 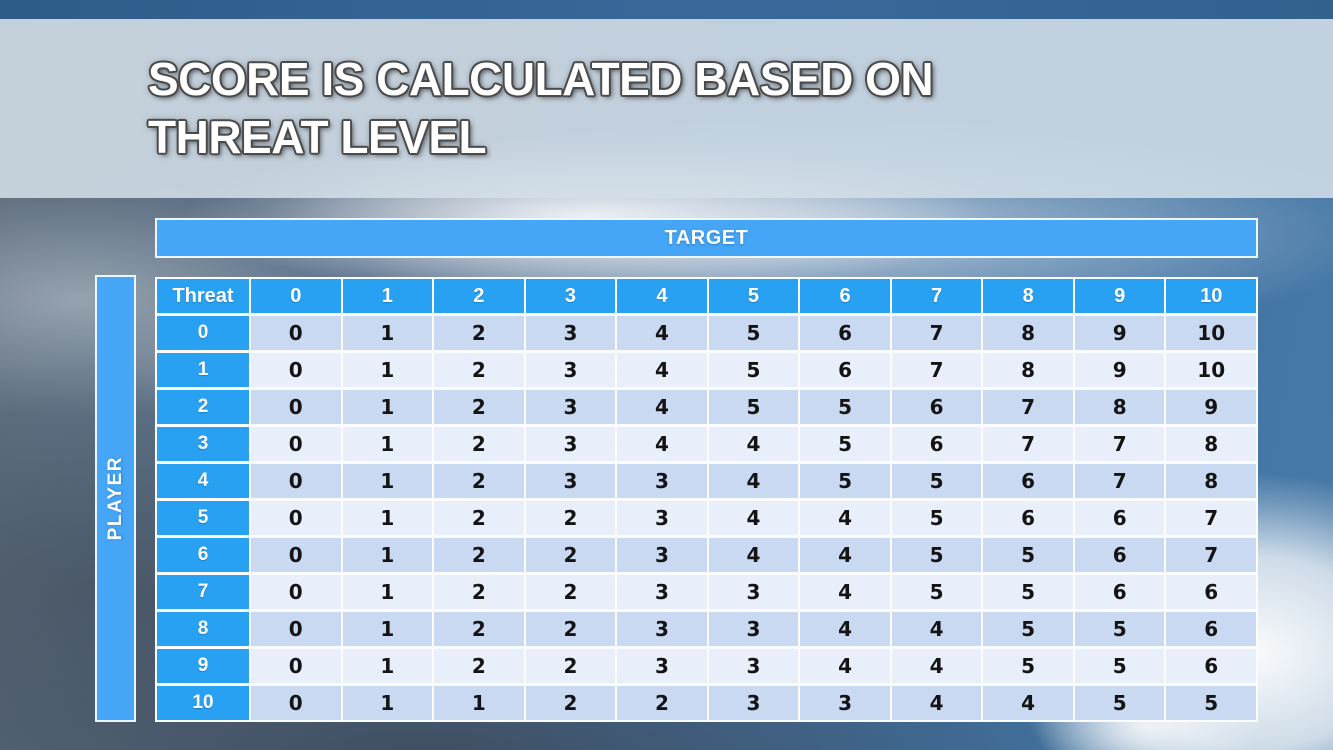 I want to click on score-cell-r2-c7: 6, so click(x=936, y=407).